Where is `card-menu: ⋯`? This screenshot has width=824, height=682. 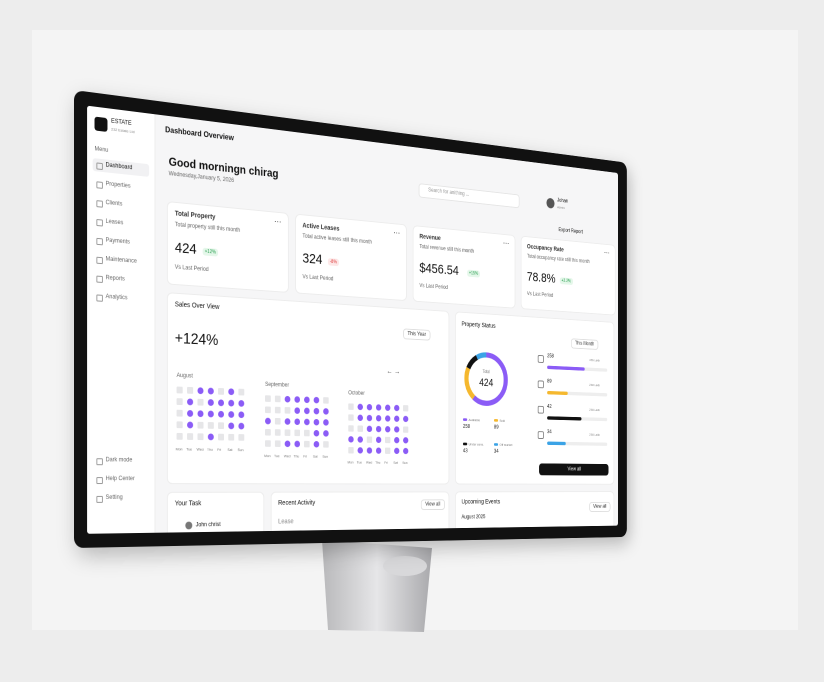 card-menu: ⋯ is located at coordinates (278, 221).